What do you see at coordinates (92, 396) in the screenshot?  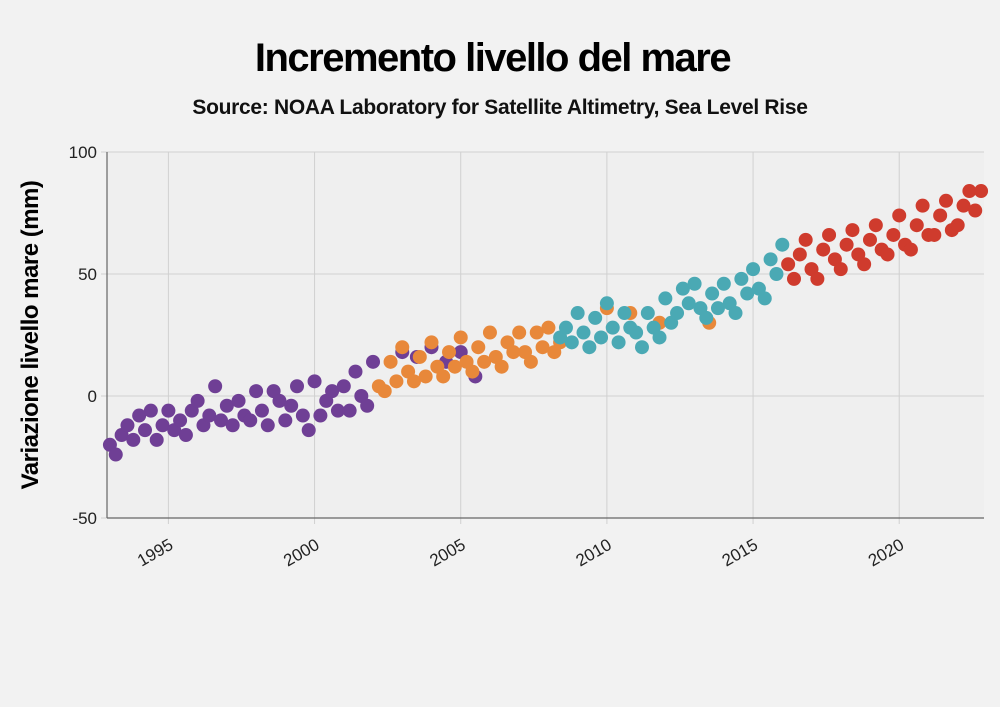 I see `y-tick-label: 0` at bounding box center [92, 396].